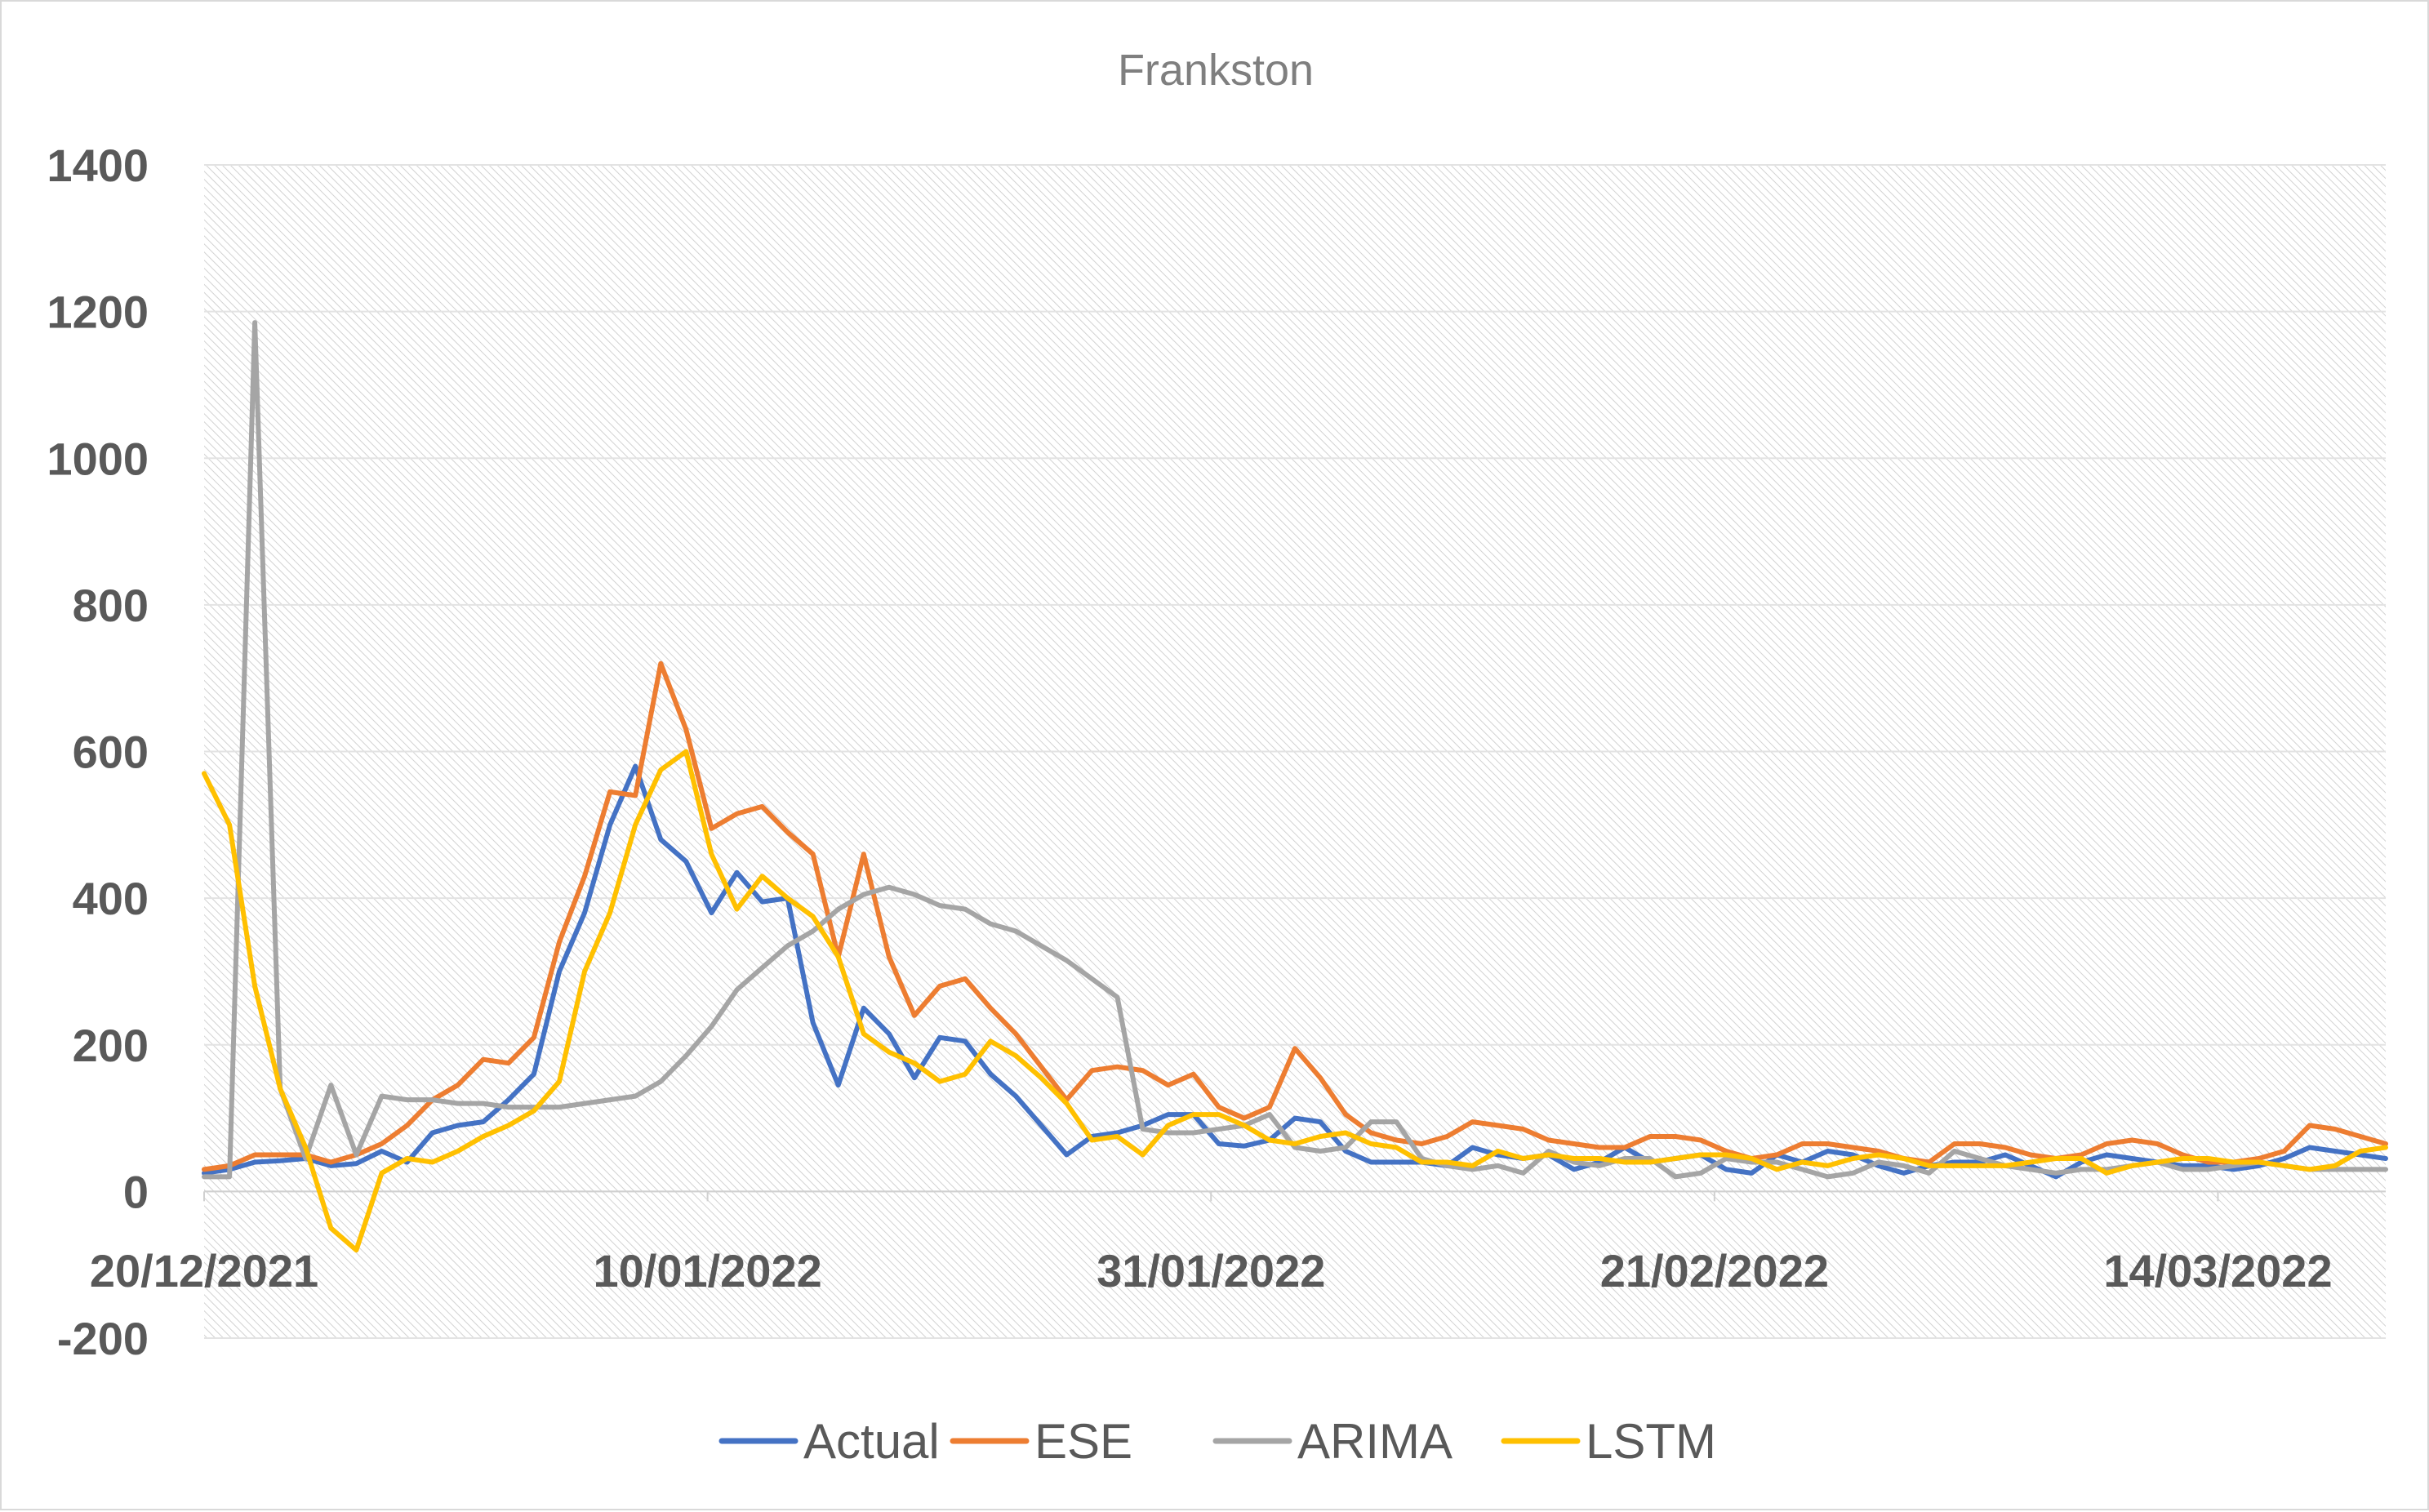 This screenshot has width=2429, height=1512. I want to click on x-tick-label: 14/03/2022, so click(2217, 1271).